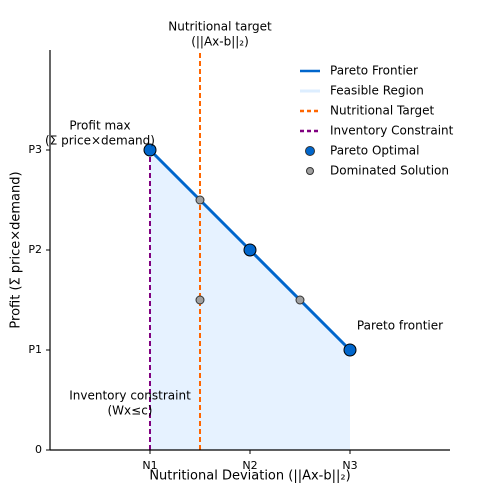 The width and height of the screenshot is (500, 500). What do you see at coordinates (99, 126) in the screenshot?
I see `annotation: Profit max` at bounding box center [99, 126].